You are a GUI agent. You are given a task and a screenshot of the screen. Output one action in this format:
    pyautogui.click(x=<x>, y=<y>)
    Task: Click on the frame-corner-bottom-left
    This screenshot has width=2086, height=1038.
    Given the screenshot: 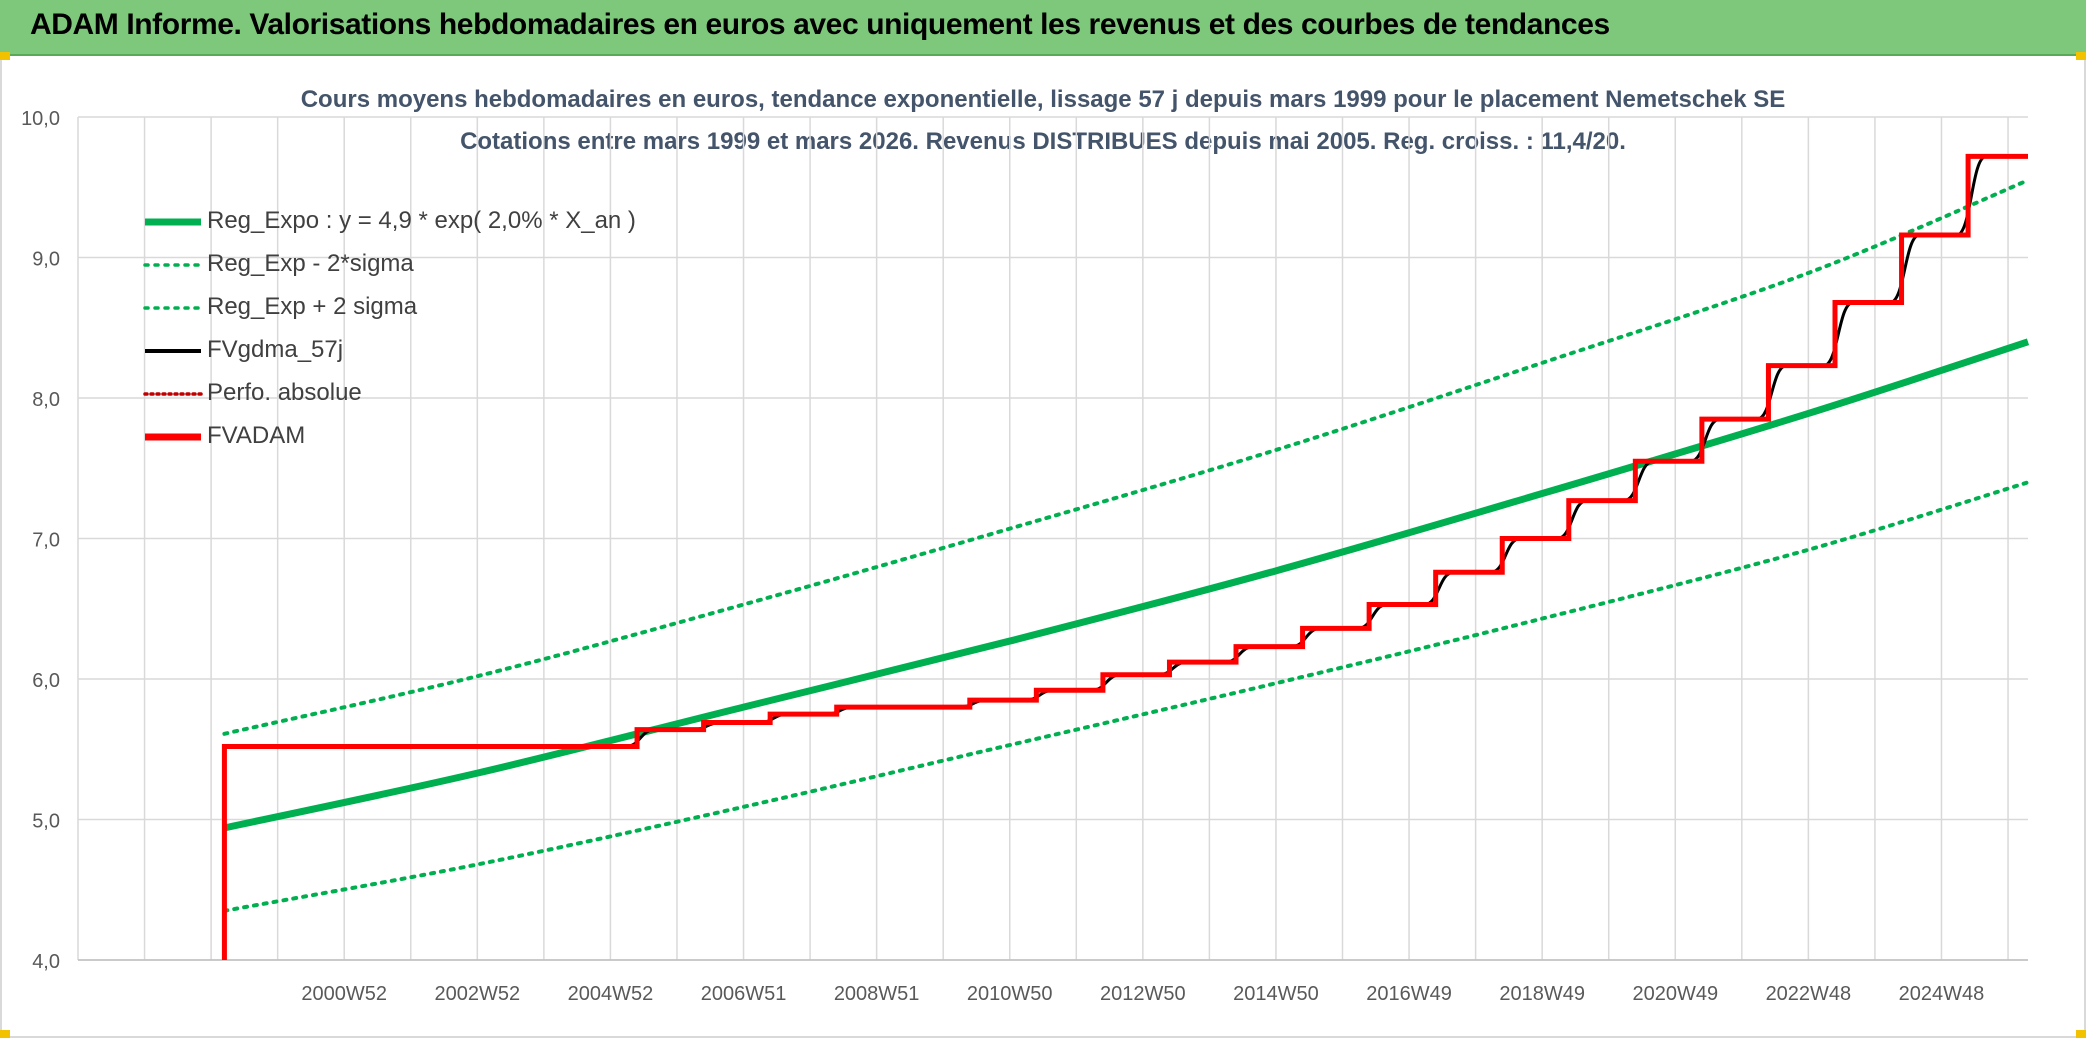 What is the action you would take?
    pyautogui.click(x=5, y=1034)
    